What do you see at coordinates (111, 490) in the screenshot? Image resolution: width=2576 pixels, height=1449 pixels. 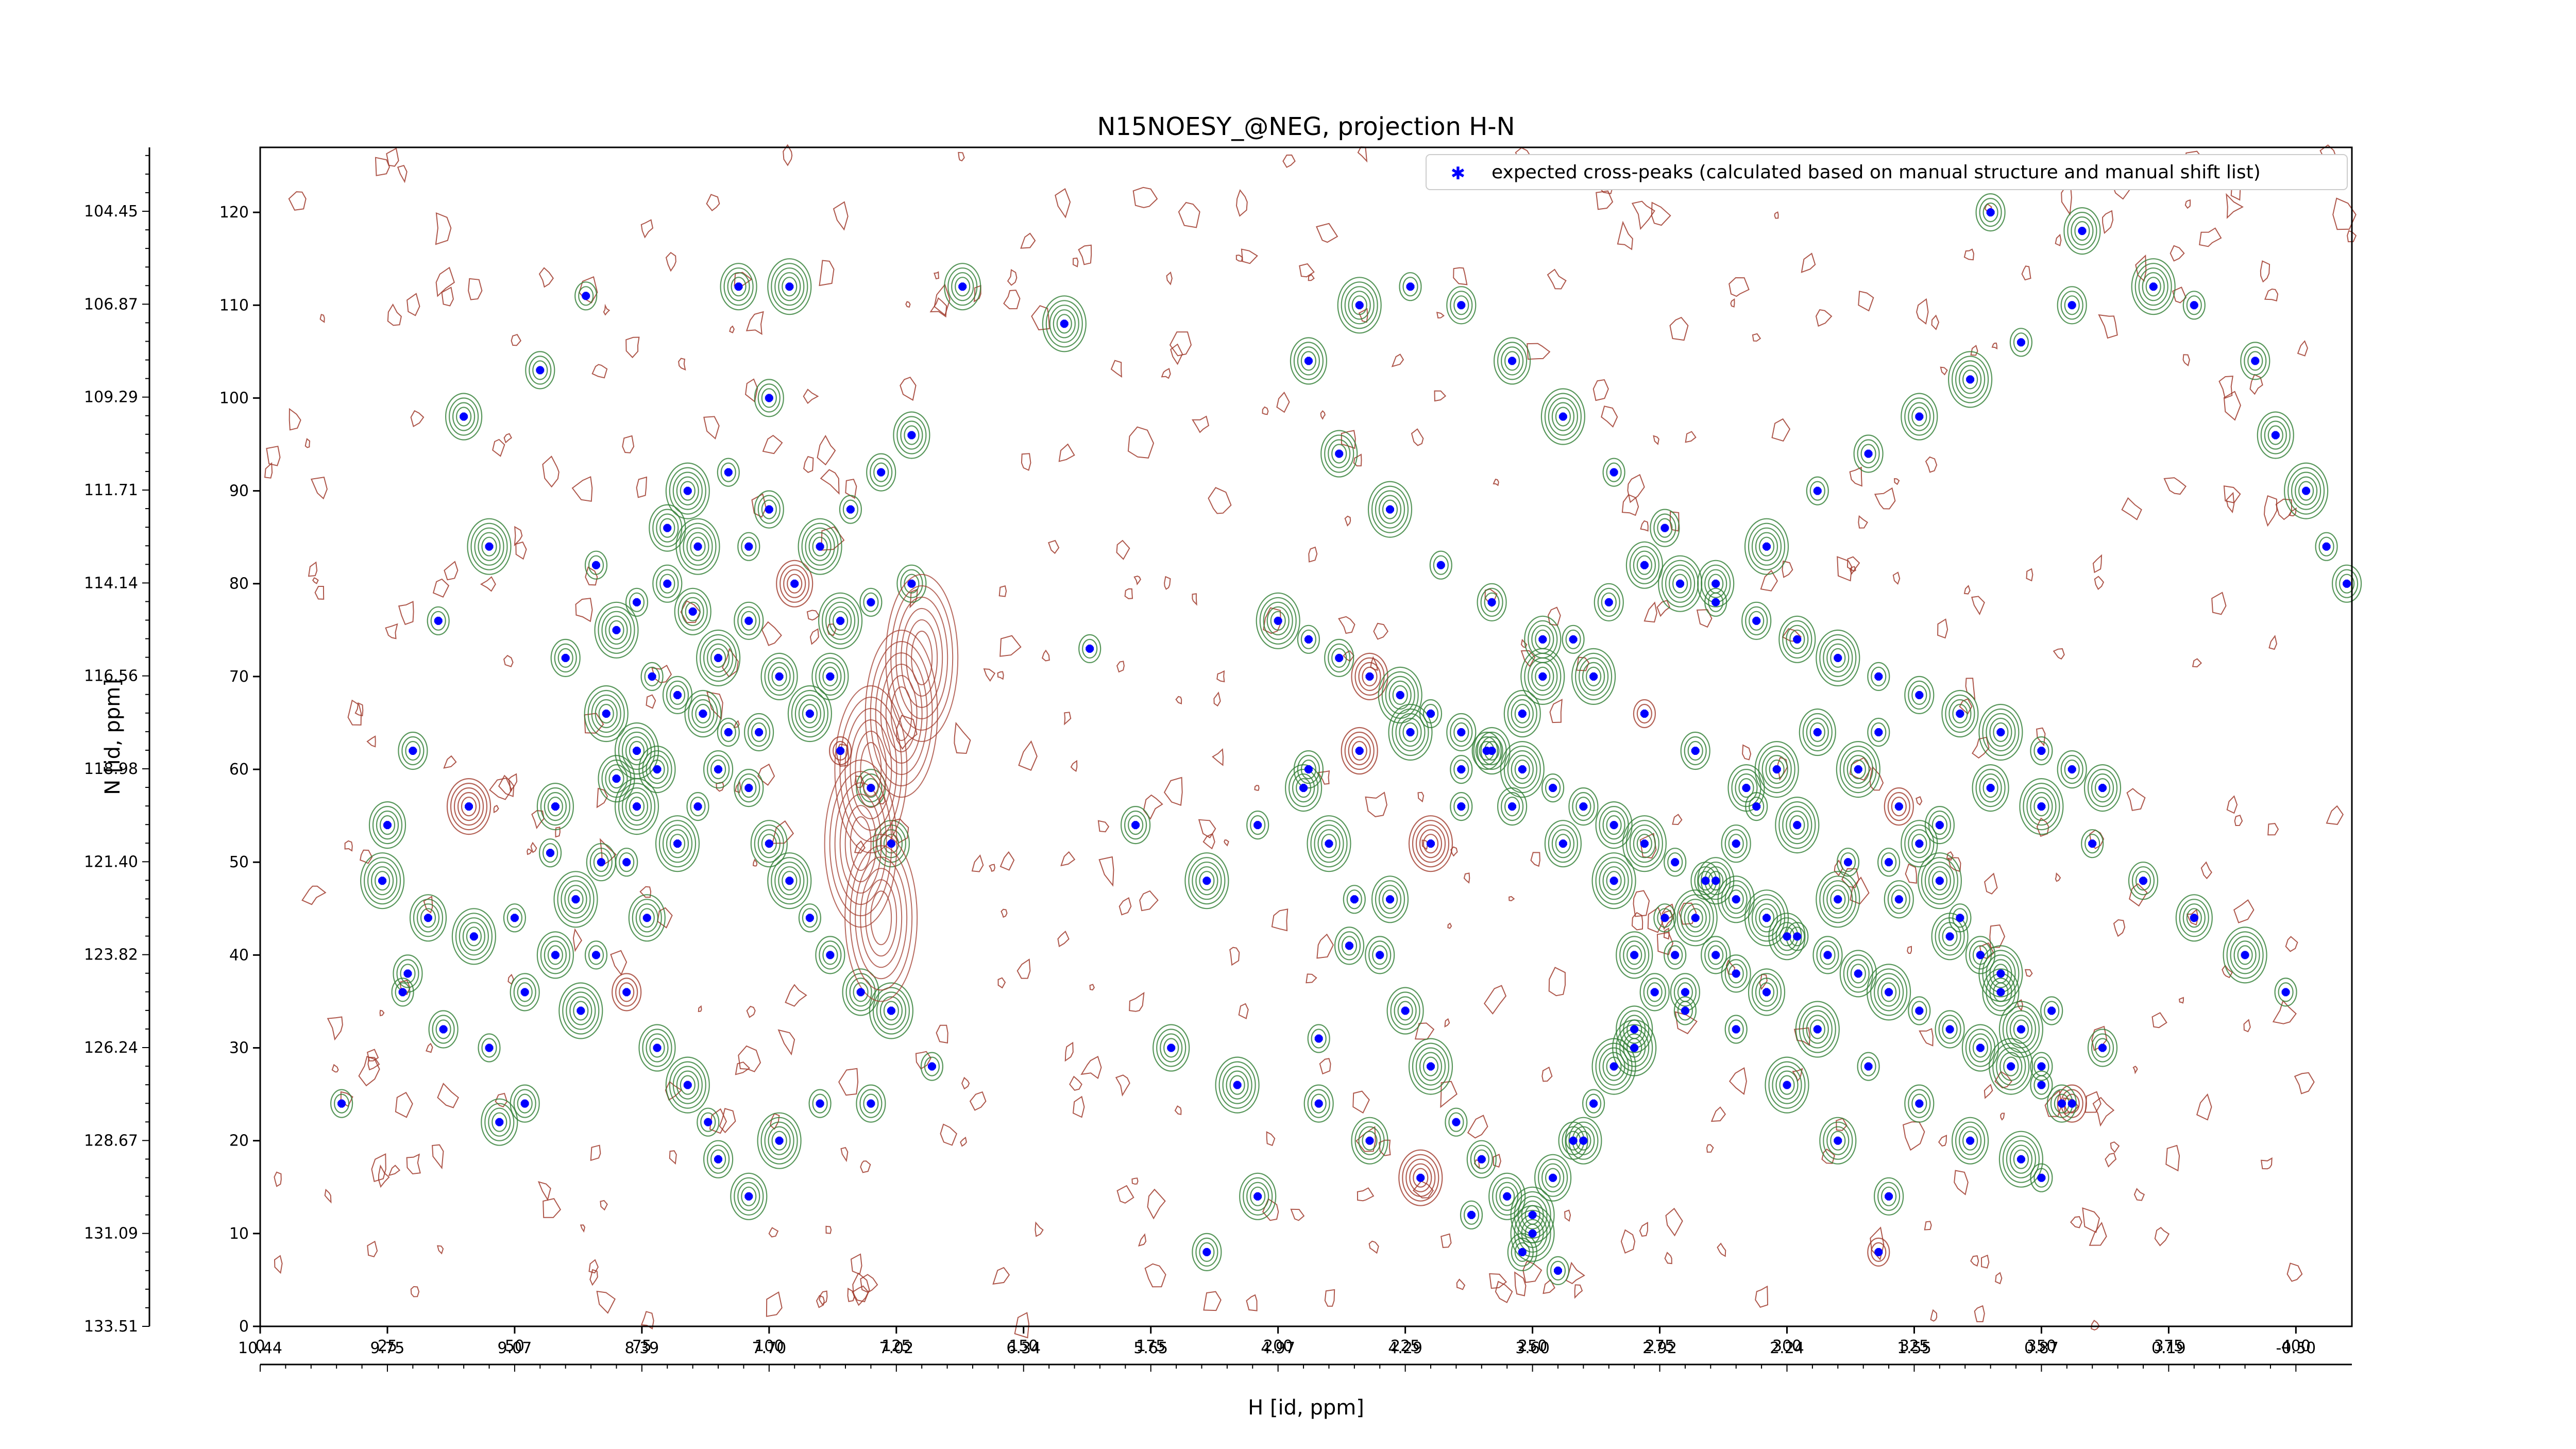 I see `y-ppm-tick-label: 111.71` at bounding box center [111, 490].